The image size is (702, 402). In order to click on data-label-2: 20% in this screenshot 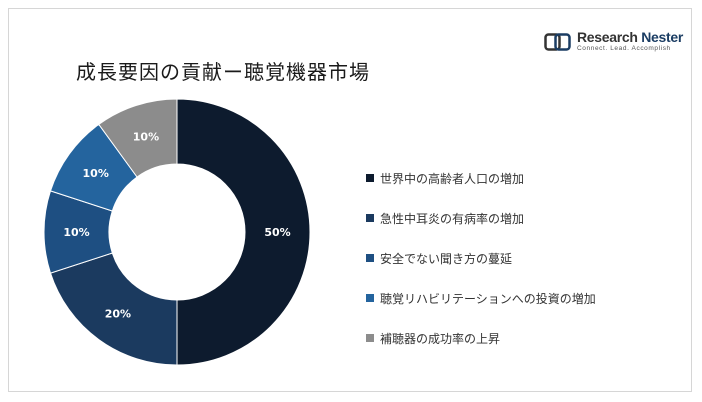, I will do `click(118, 313)`.